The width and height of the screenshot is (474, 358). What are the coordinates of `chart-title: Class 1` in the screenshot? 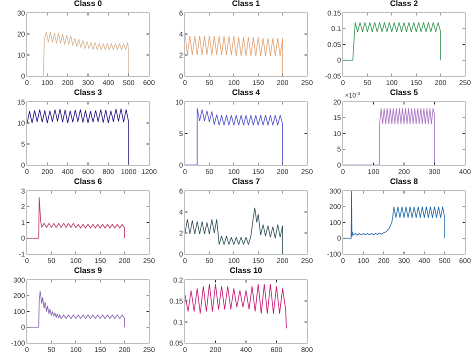 It's located at (246, 4).